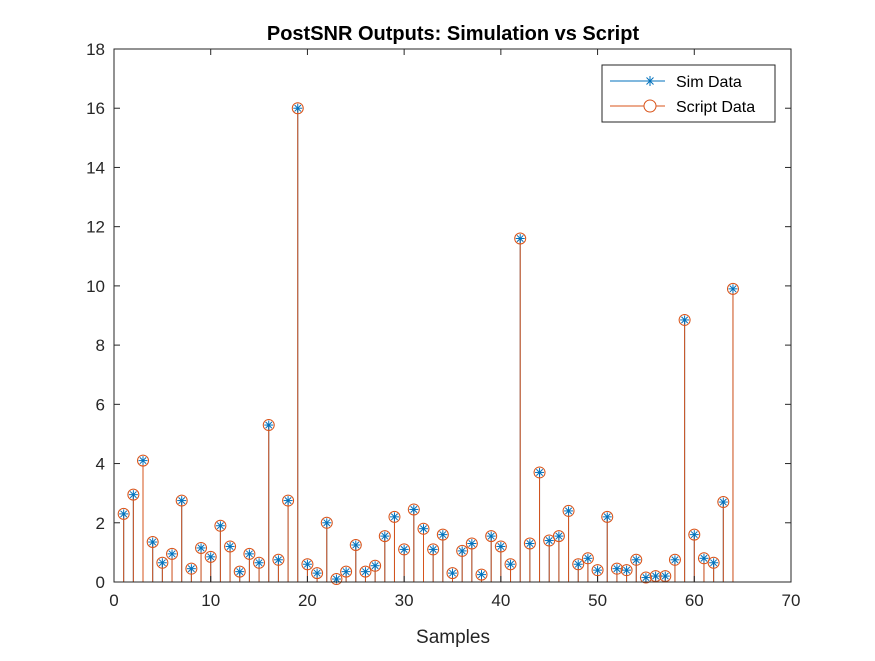 Image resolution: width=875 pixels, height=661 pixels. What do you see at coordinates (694, 600) in the screenshot?
I see `x-tick-label: 60` at bounding box center [694, 600].